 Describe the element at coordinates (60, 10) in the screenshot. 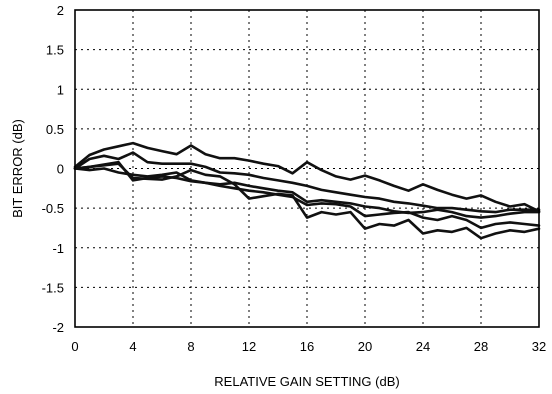

I see `y-tick-label: 2` at that location.